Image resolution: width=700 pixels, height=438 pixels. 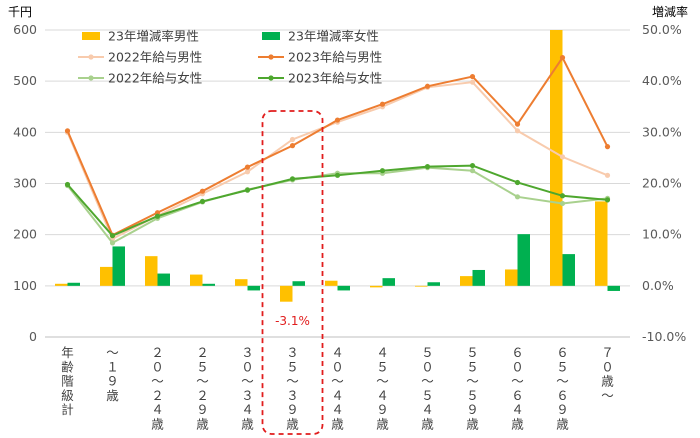 What do you see at coordinates (25, 29) in the screenshot?
I see `y-left-tick-label: 600` at bounding box center [25, 29].